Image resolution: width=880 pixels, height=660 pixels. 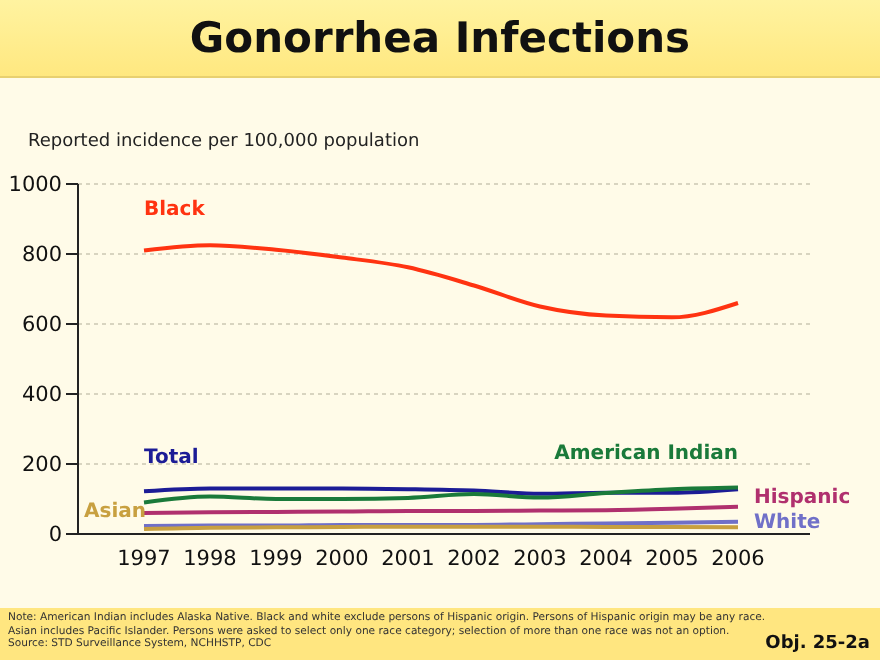 What do you see at coordinates (276, 558) in the screenshot?
I see `x-tick-label: 1999` at bounding box center [276, 558].